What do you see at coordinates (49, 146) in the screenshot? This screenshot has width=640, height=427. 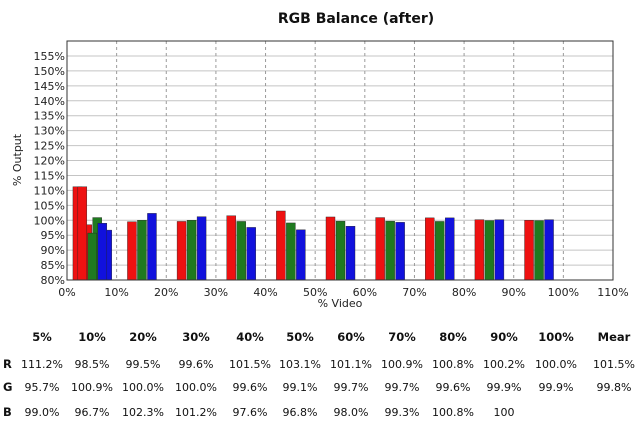 I see `y-tick-label: 125%` at bounding box center [49, 146].